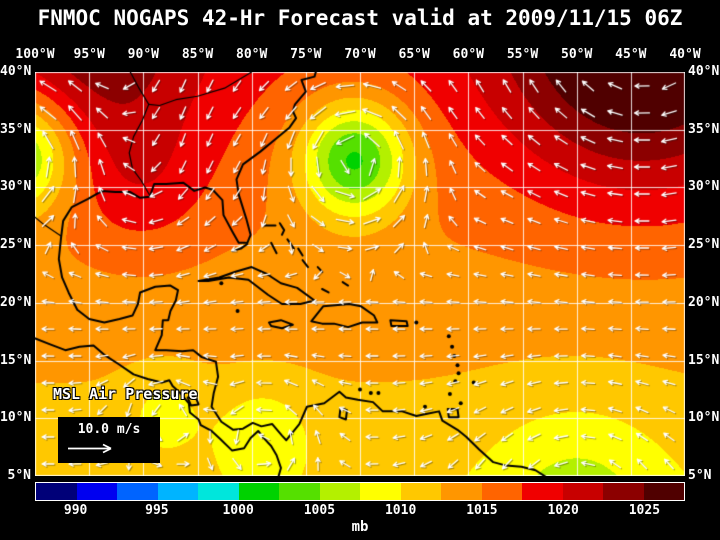  What do you see at coordinates (704, 187) in the screenshot?
I see `lat-tick-label-right: 30°N` at bounding box center [704, 187].